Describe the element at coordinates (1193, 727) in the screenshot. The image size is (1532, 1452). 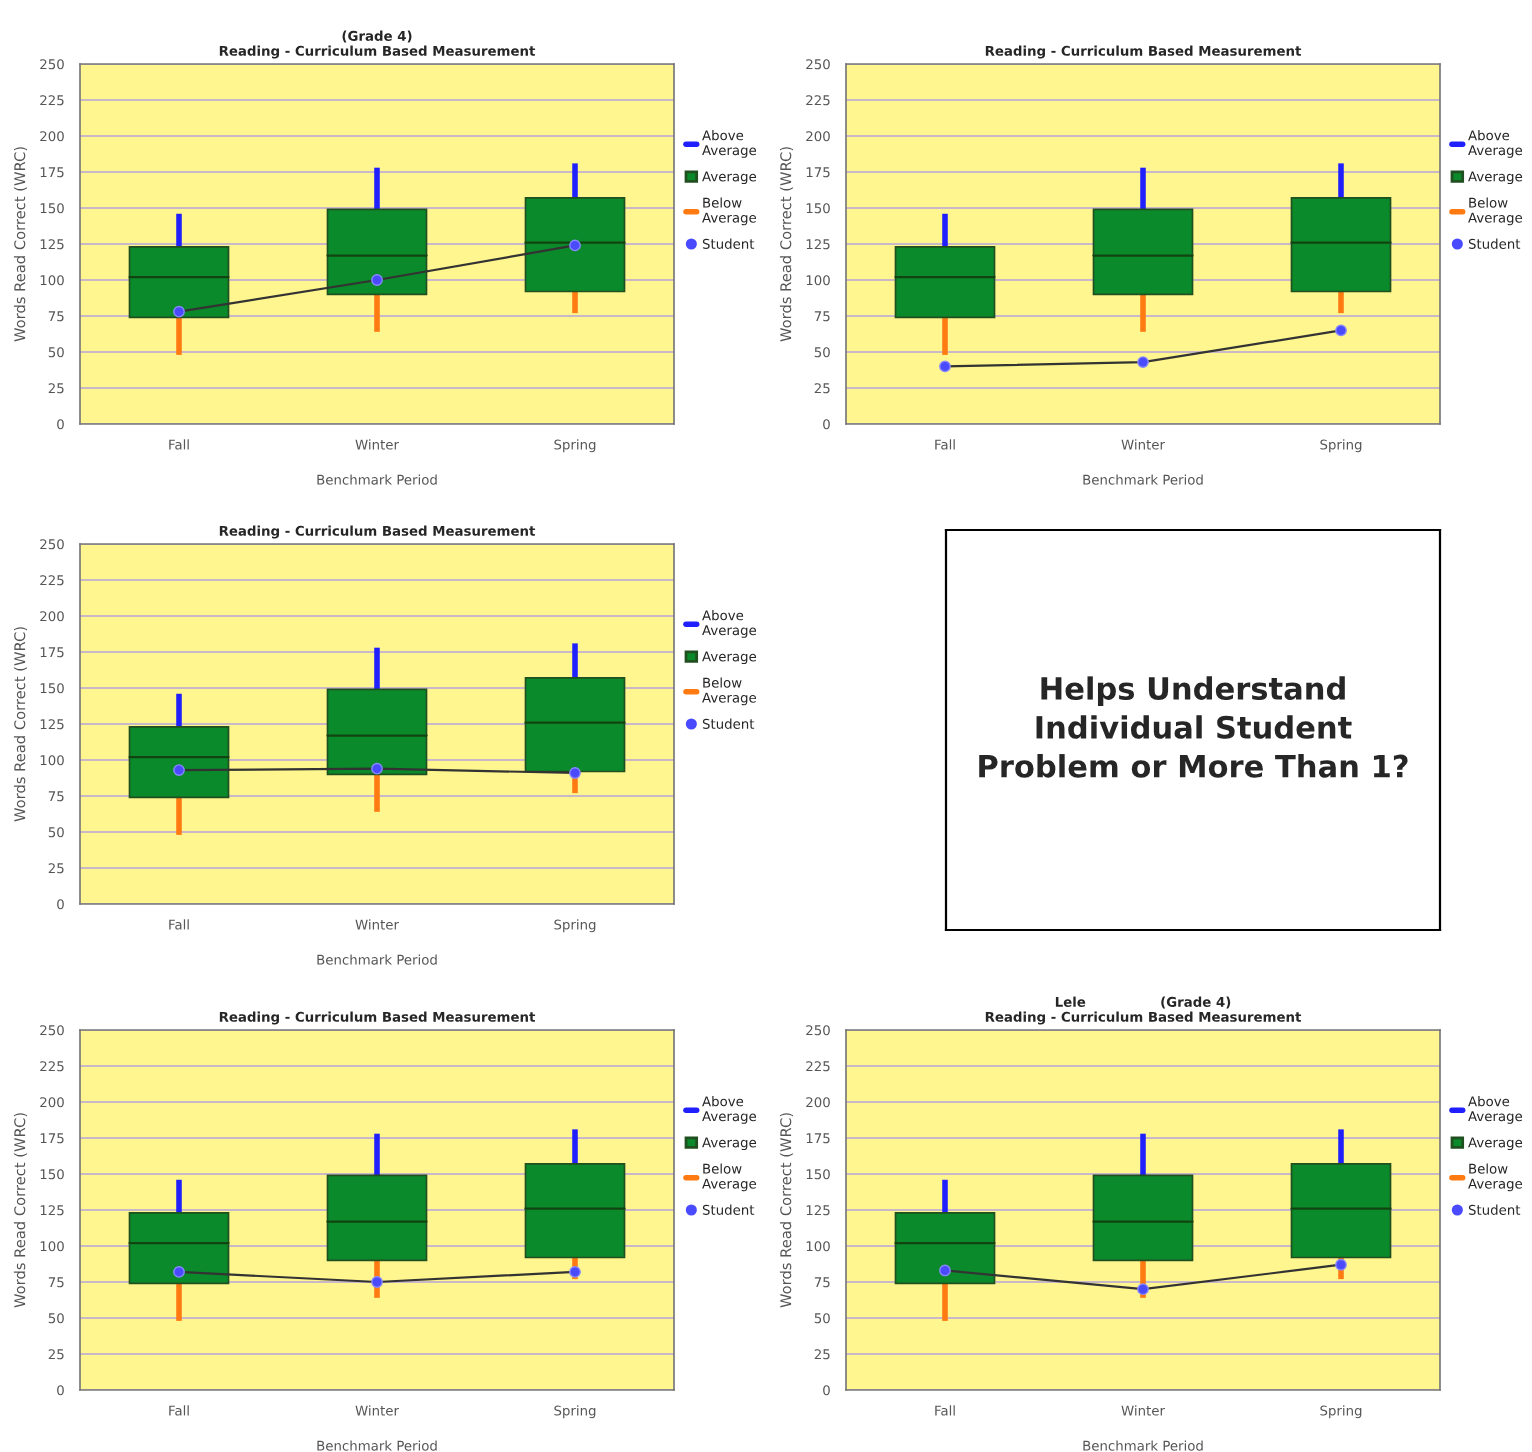
I see `text: Helps Understand Individual Student Problem or More Than 1?` at that location.